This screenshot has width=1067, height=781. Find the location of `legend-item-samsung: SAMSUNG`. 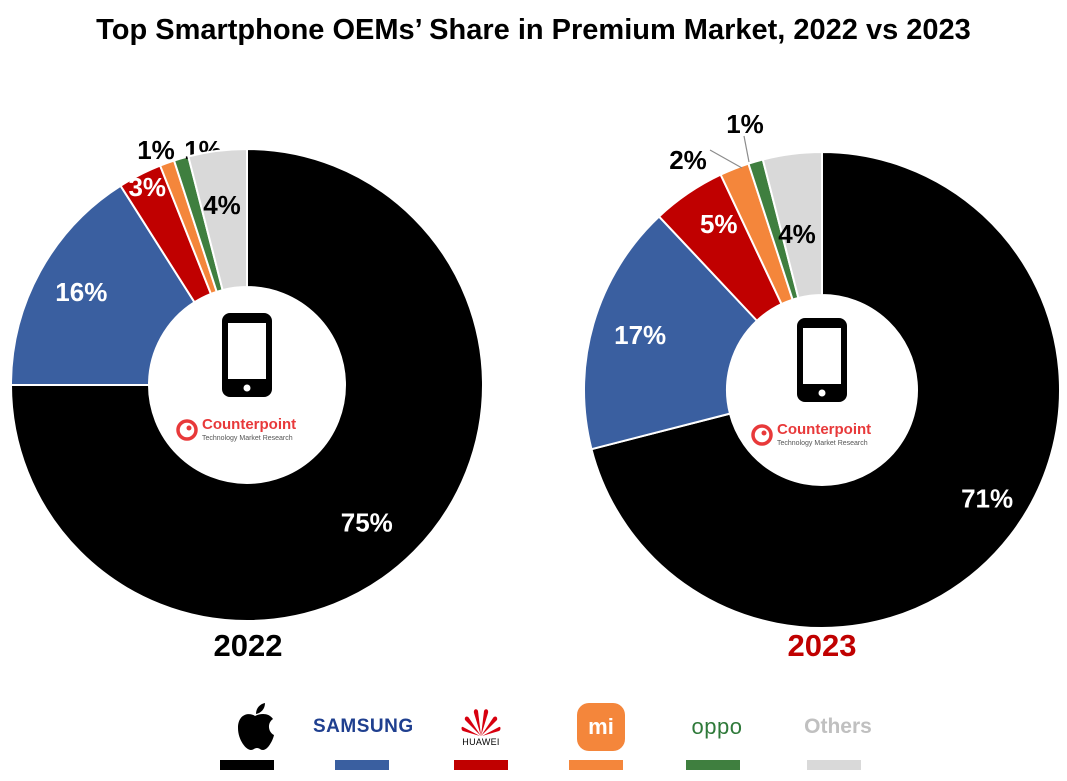

legend-item-samsung: SAMSUNG is located at coordinates (363, 738).